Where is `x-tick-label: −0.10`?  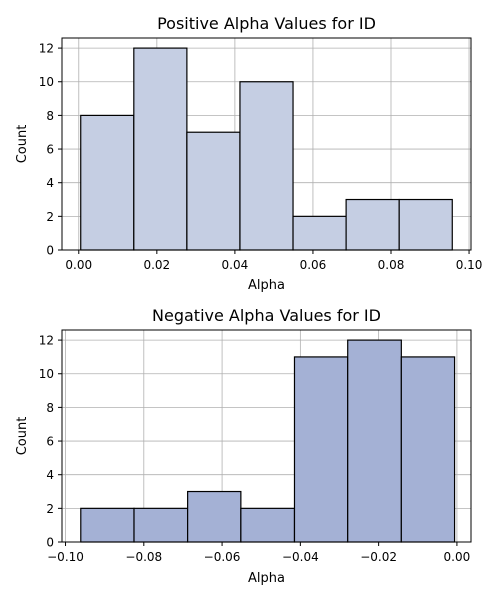 x-tick-label: −0.10 is located at coordinates (65, 557).